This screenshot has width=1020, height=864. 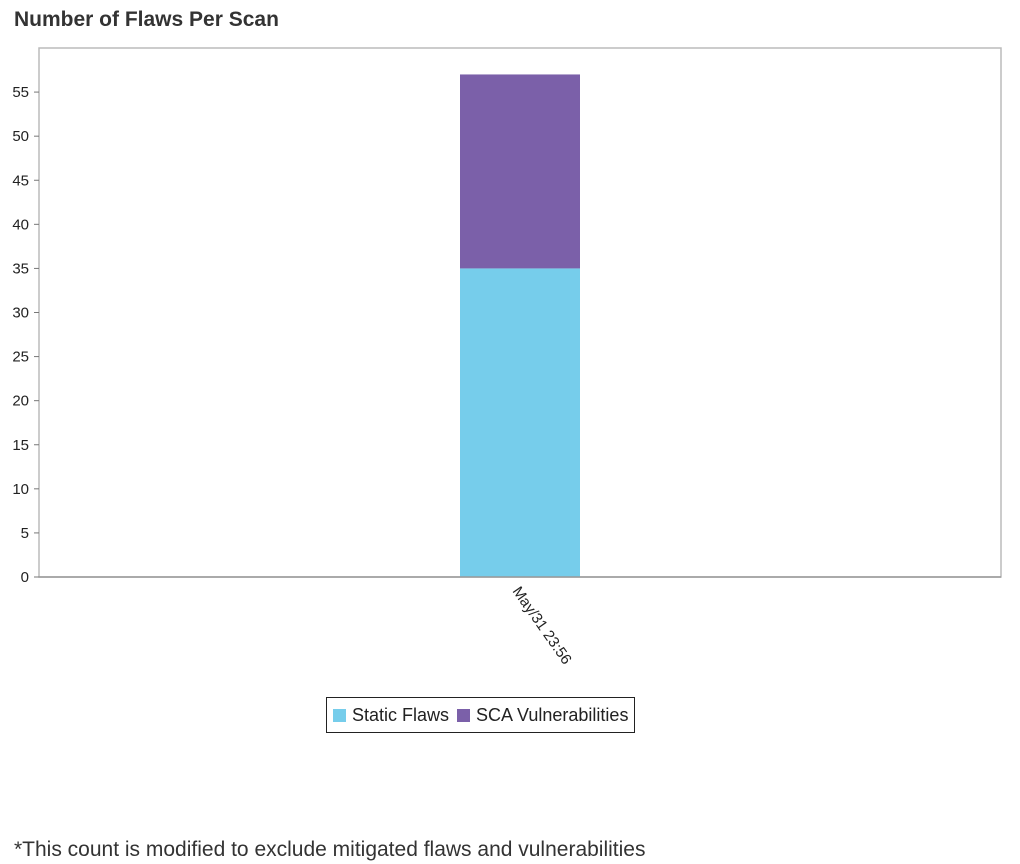 I want to click on legend-item-sca-vulnerabilities: SCA Vulnerabilities, so click(x=542, y=715).